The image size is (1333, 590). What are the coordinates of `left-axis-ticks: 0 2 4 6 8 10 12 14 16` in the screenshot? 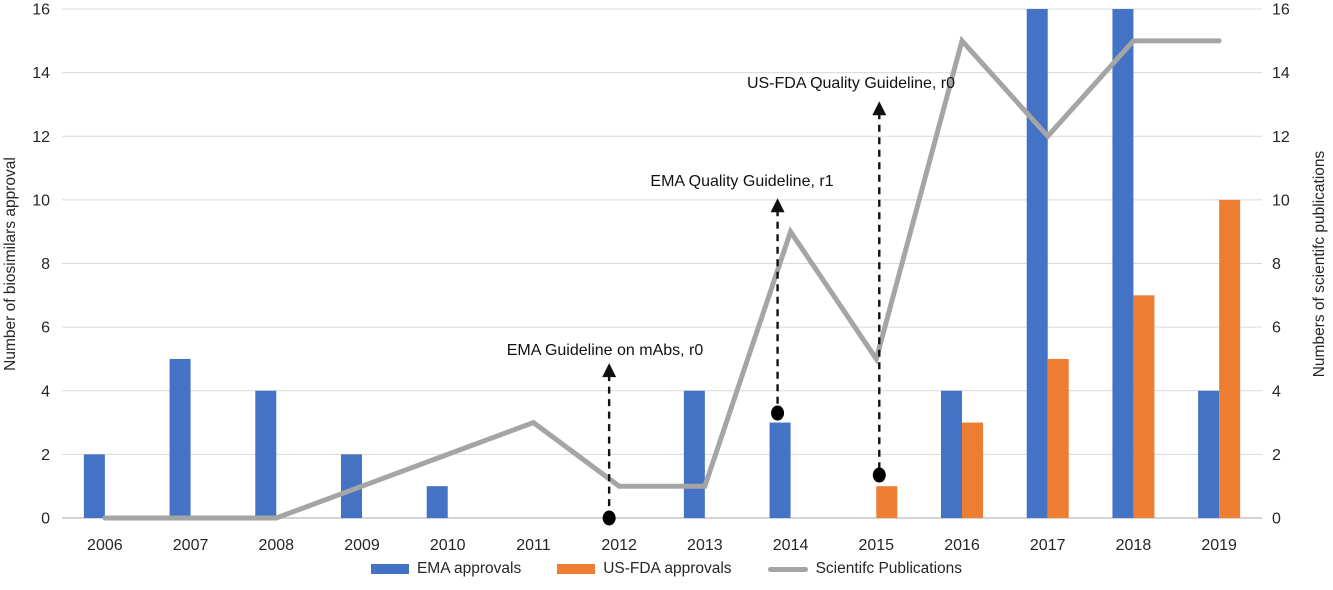 It's located at (41, 265).